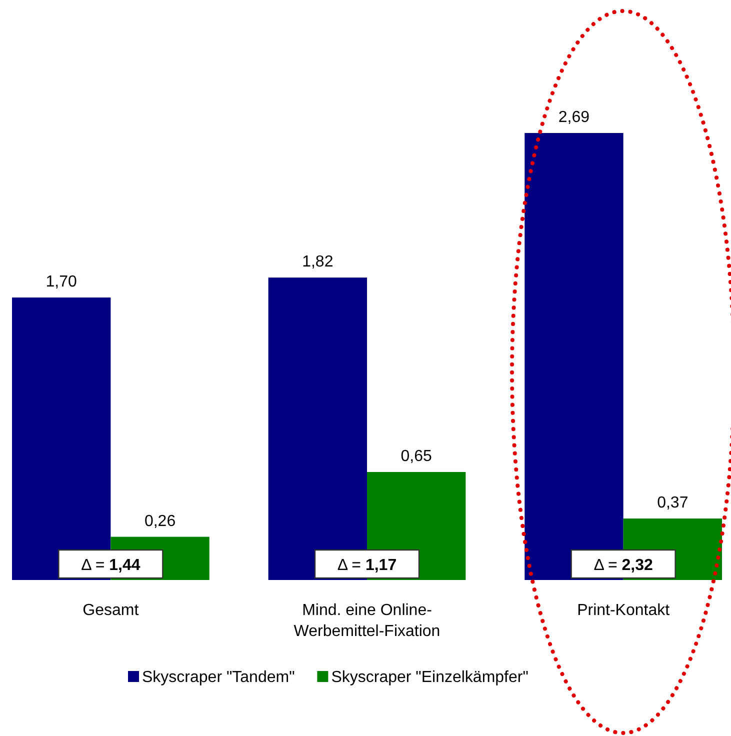 The height and width of the screenshot is (736, 731). What do you see at coordinates (367, 621) in the screenshot?
I see `x-tick-label: Mind. eine Online-Werbemittel-Fixation` at bounding box center [367, 621].